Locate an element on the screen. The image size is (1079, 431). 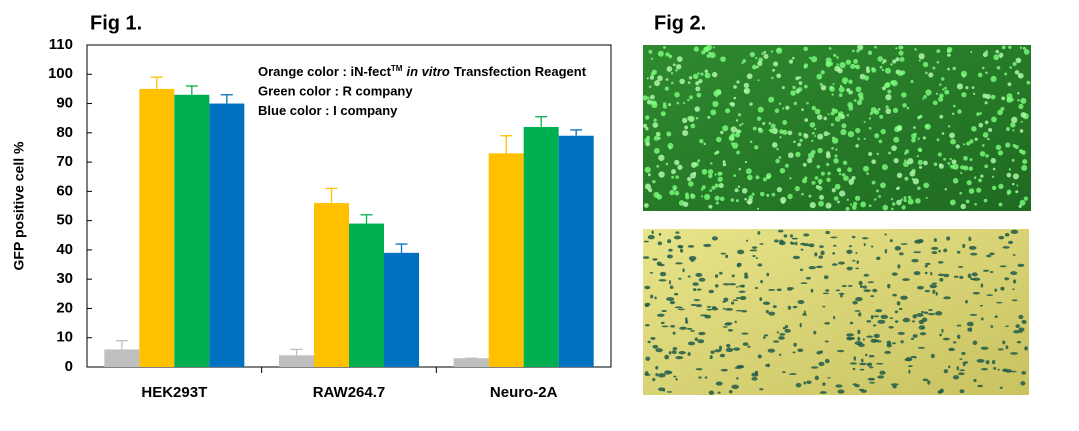
annotation: Blue color : I company is located at coordinates (328, 110).